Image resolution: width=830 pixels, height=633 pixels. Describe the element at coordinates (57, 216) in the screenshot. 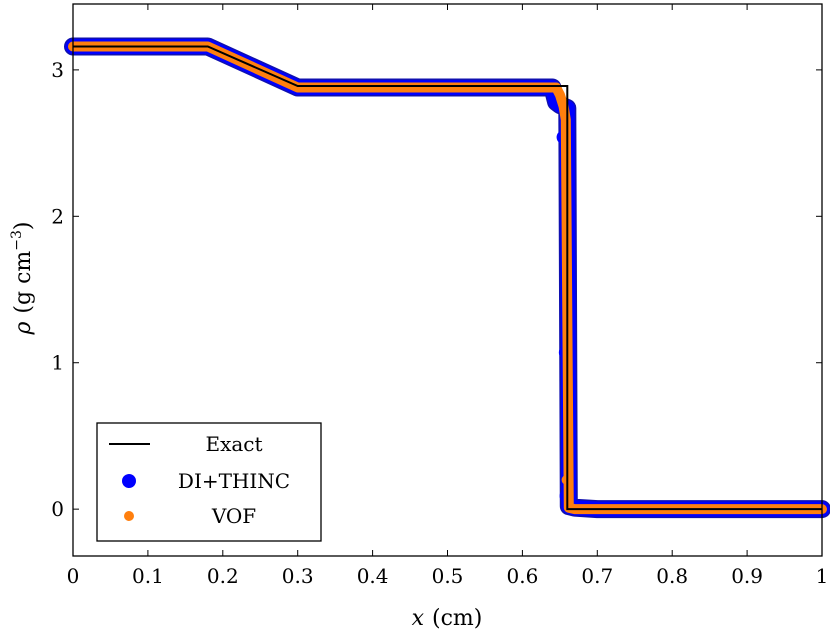

I see `y-tick-label: 2` at that location.